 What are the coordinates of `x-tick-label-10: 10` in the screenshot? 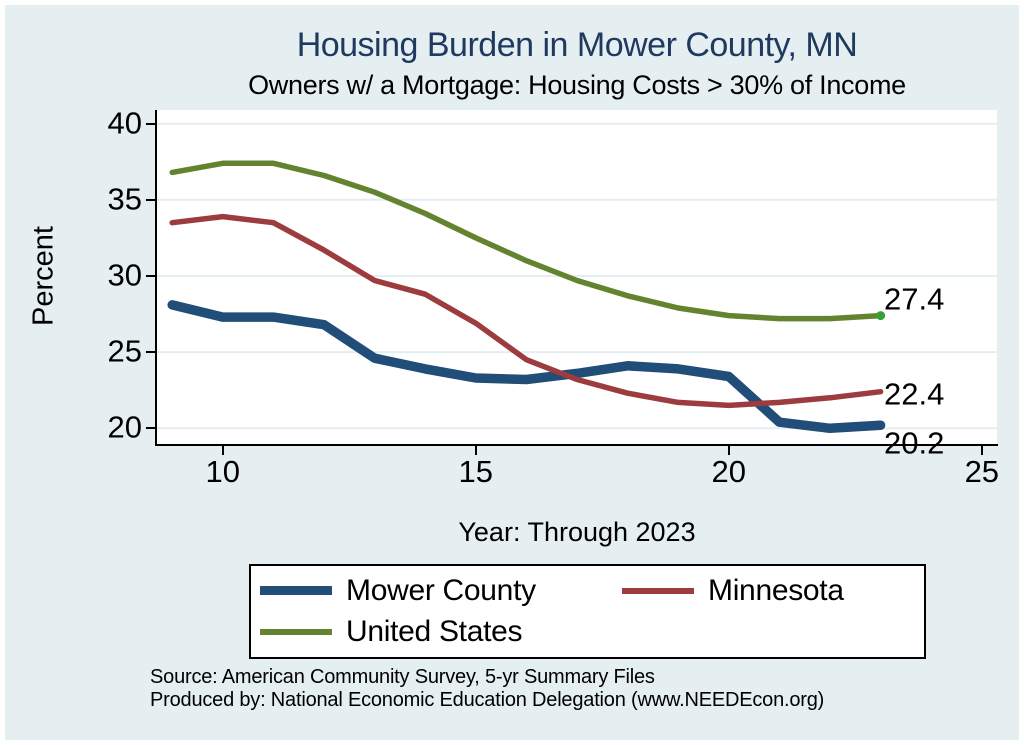 It's located at (223, 471).